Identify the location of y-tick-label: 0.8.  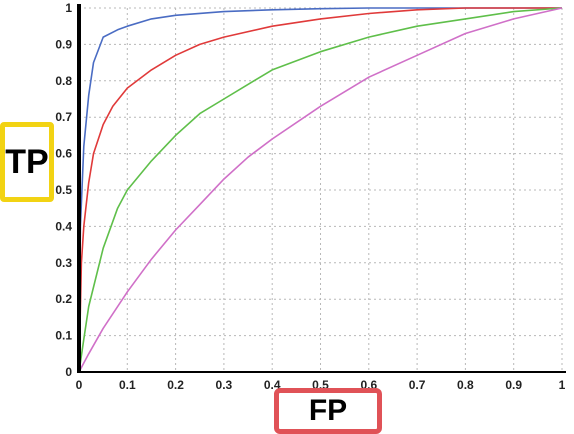
(63, 81).